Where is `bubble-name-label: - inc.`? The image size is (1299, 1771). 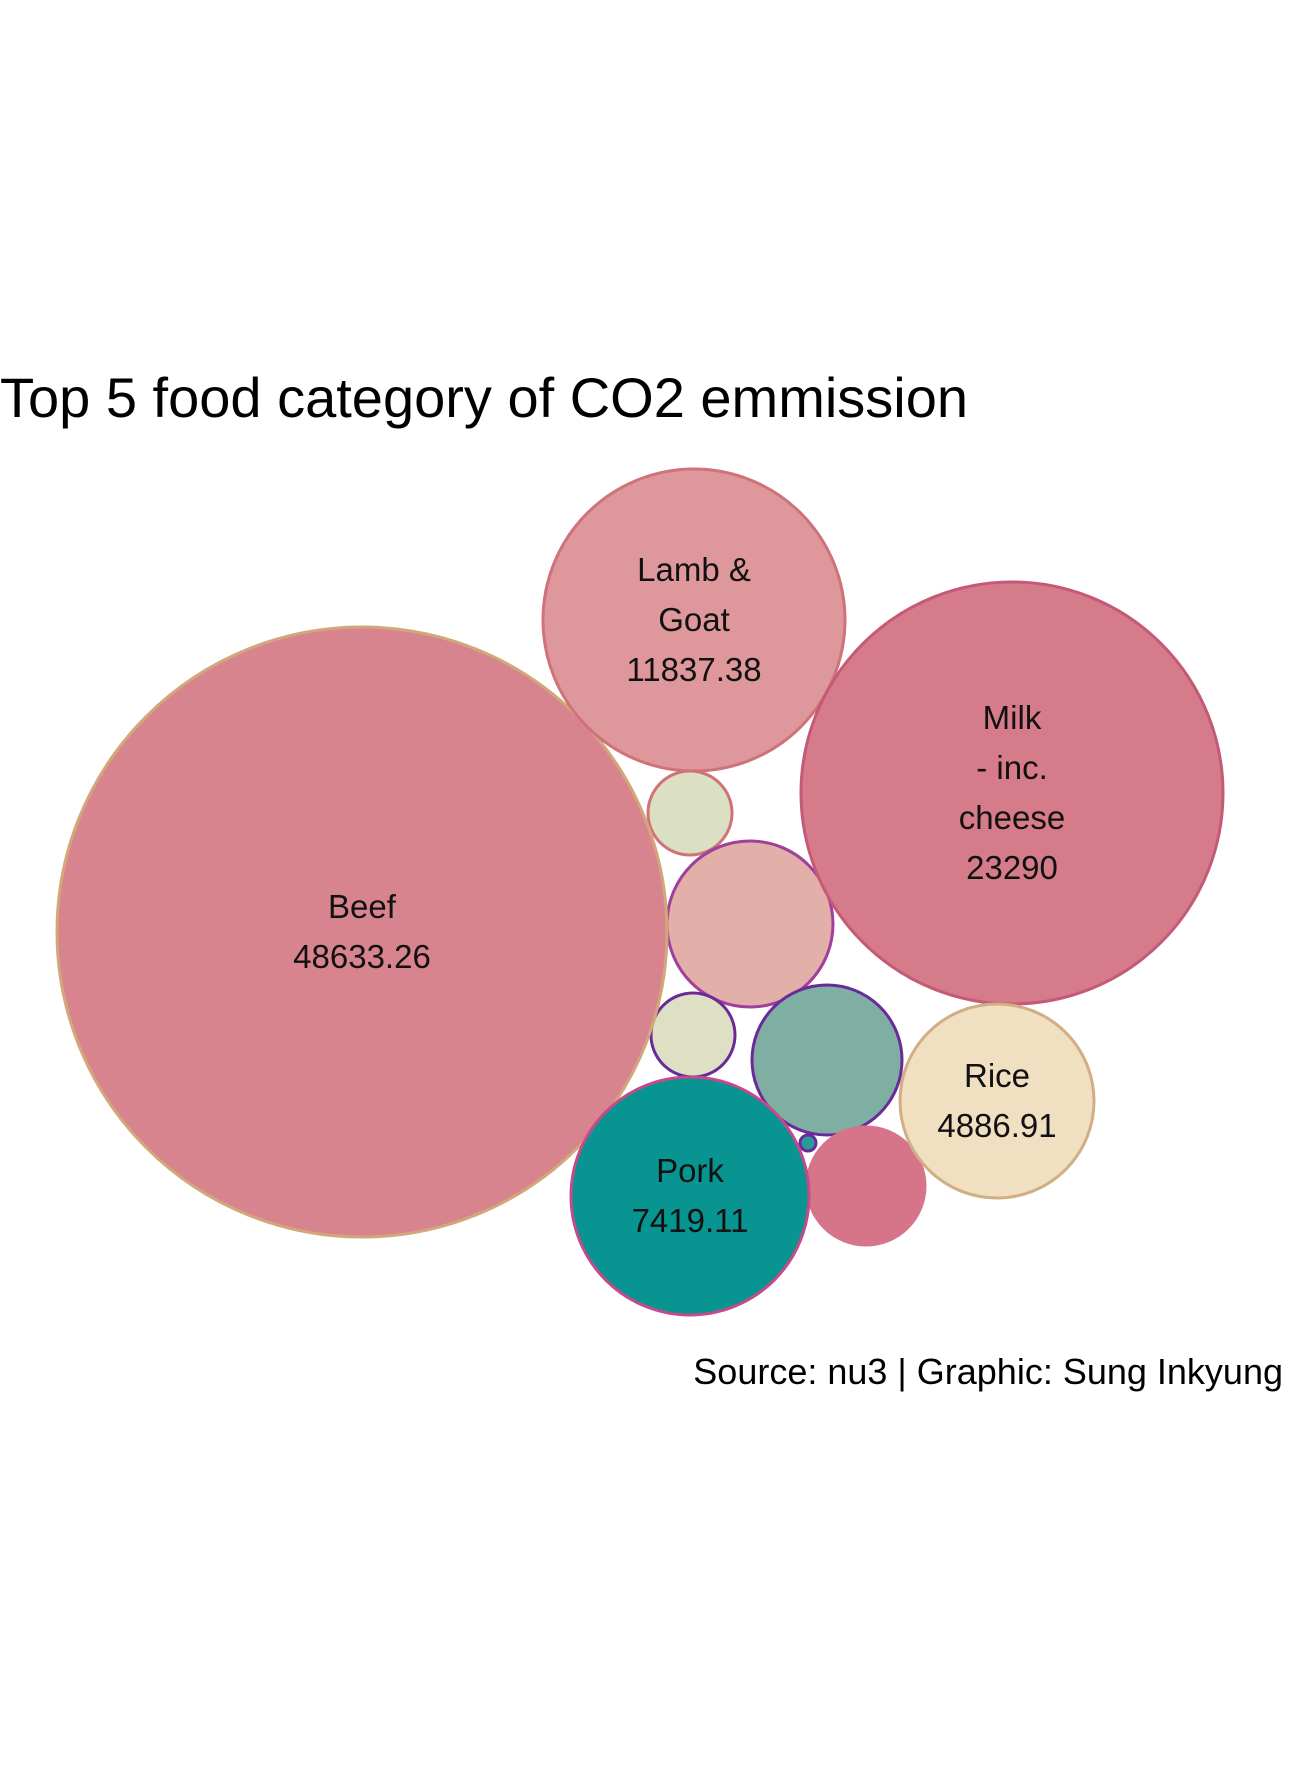
bubble-name-label: - inc. is located at coordinates (1012, 767).